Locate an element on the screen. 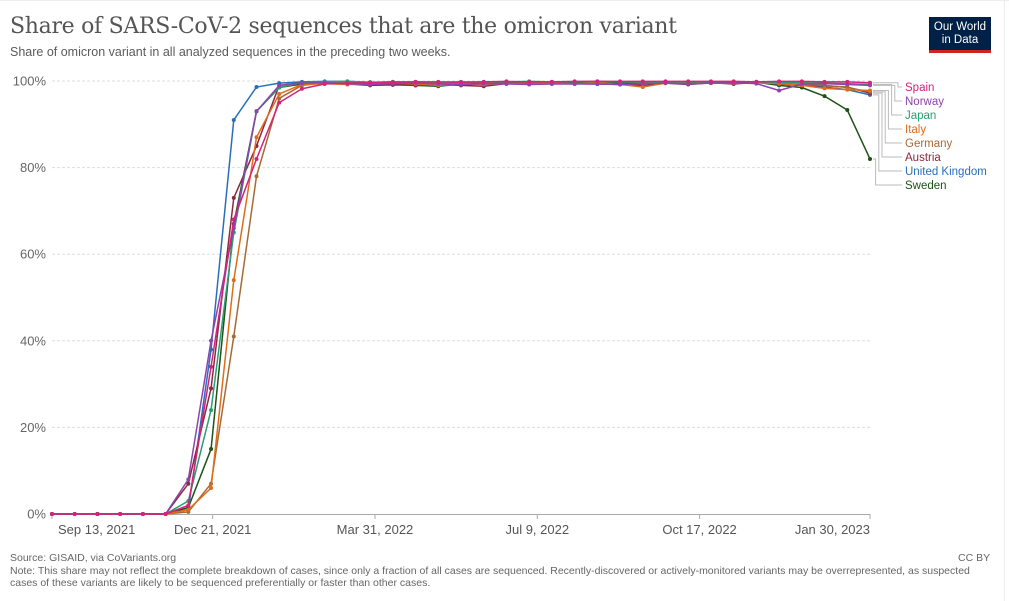  legend-label-united-kingdom: United Kingdom is located at coordinates (946, 172).